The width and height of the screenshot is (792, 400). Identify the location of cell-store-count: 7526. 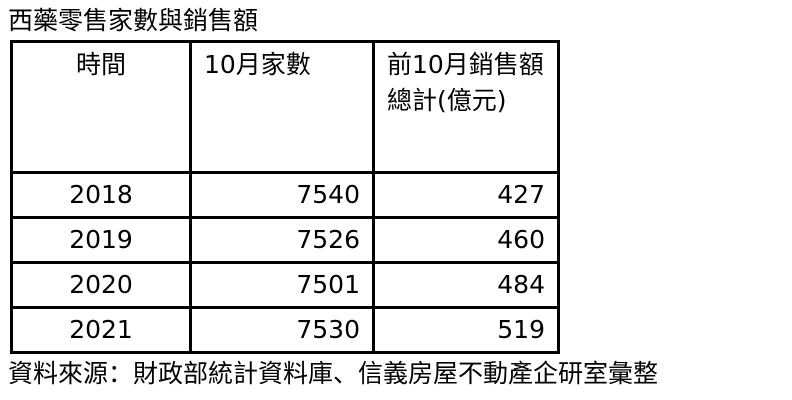
(282, 240).